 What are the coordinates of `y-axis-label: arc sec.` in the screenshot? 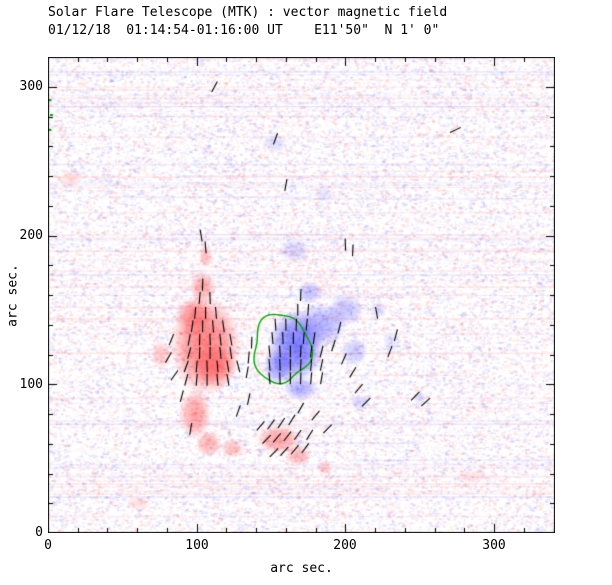 It's located at (13, 295).